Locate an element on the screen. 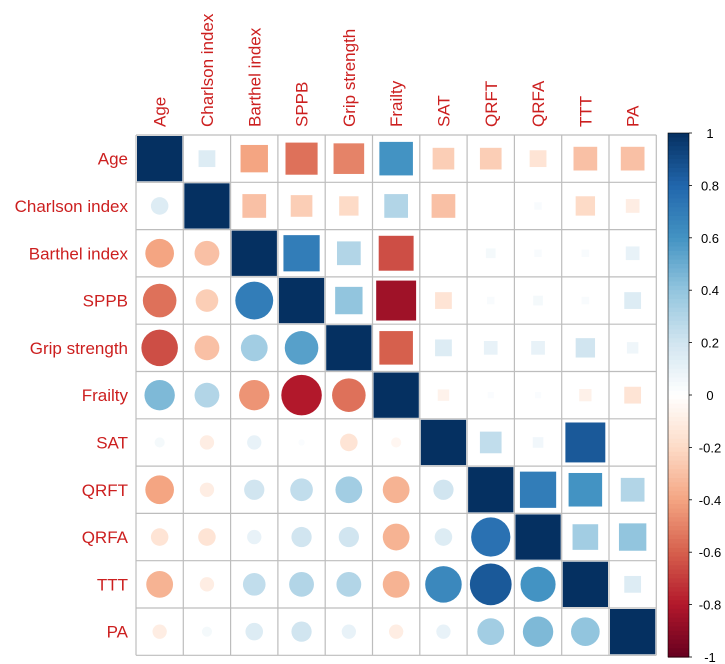 Image resolution: width=725 pixels, height=664 pixels. colorbar-tick-label-7: -0.4 is located at coordinates (710, 500).